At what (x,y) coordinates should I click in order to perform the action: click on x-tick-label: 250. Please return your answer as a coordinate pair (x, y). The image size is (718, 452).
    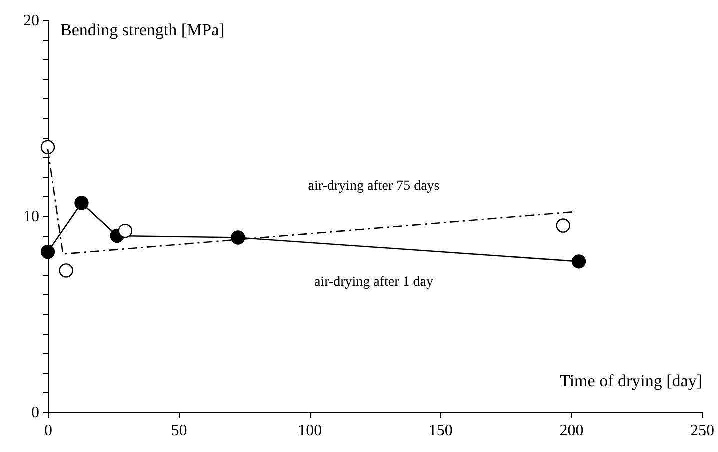
    Looking at the image, I should click on (702, 431).